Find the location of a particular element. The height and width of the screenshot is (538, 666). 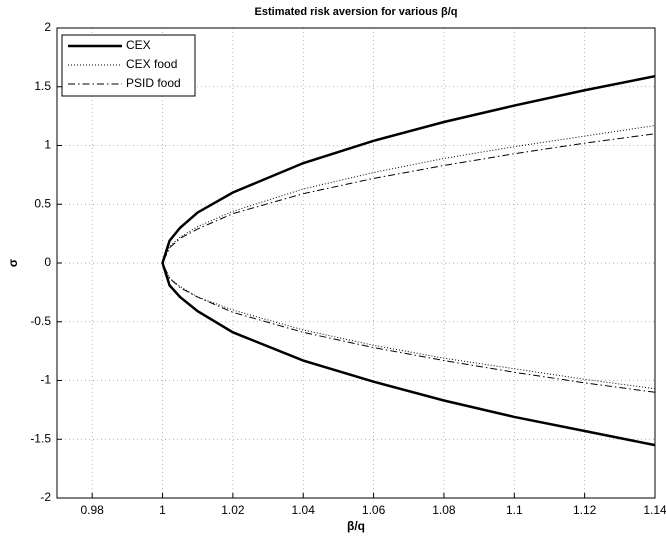

y-tick-label: 0.5 is located at coordinates (42, 203).